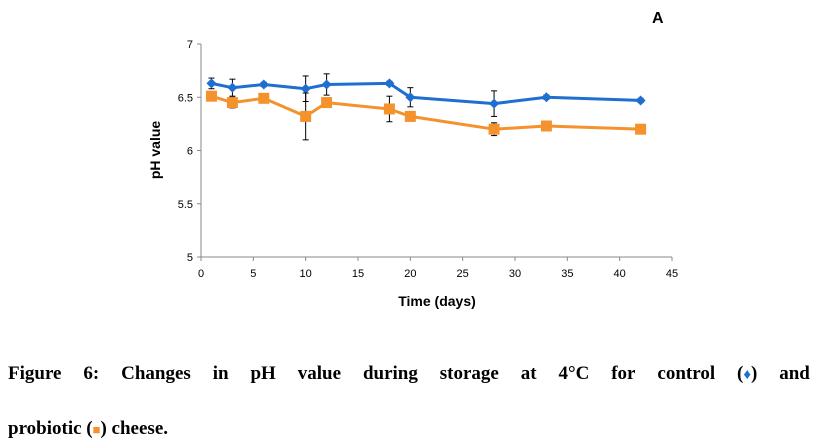 This screenshot has height=447, width=817. What do you see at coordinates (190, 152) in the screenshot?
I see `y-tick-label: 6` at bounding box center [190, 152].